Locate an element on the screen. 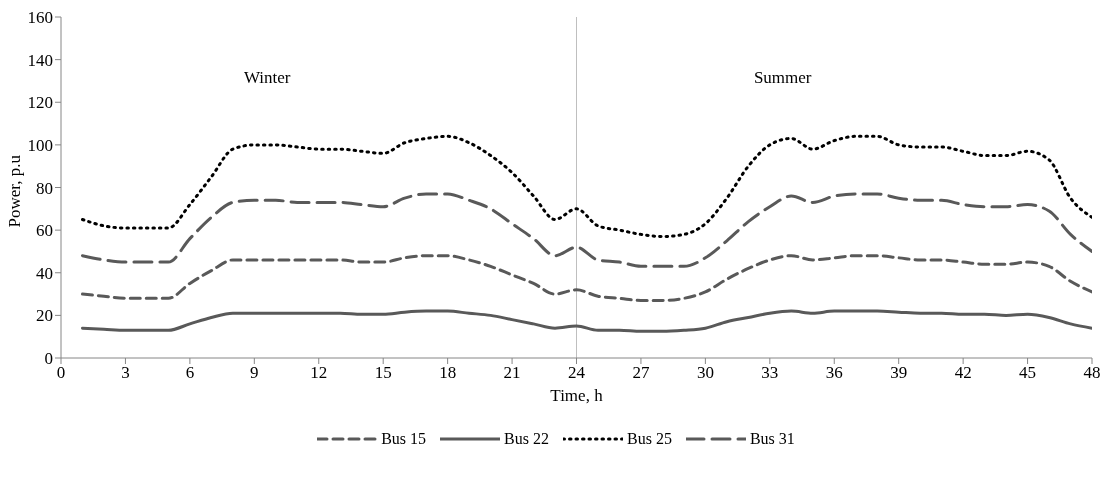 This screenshot has height=489, width=1104. x-tick-label: 33 is located at coordinates (770, 373).